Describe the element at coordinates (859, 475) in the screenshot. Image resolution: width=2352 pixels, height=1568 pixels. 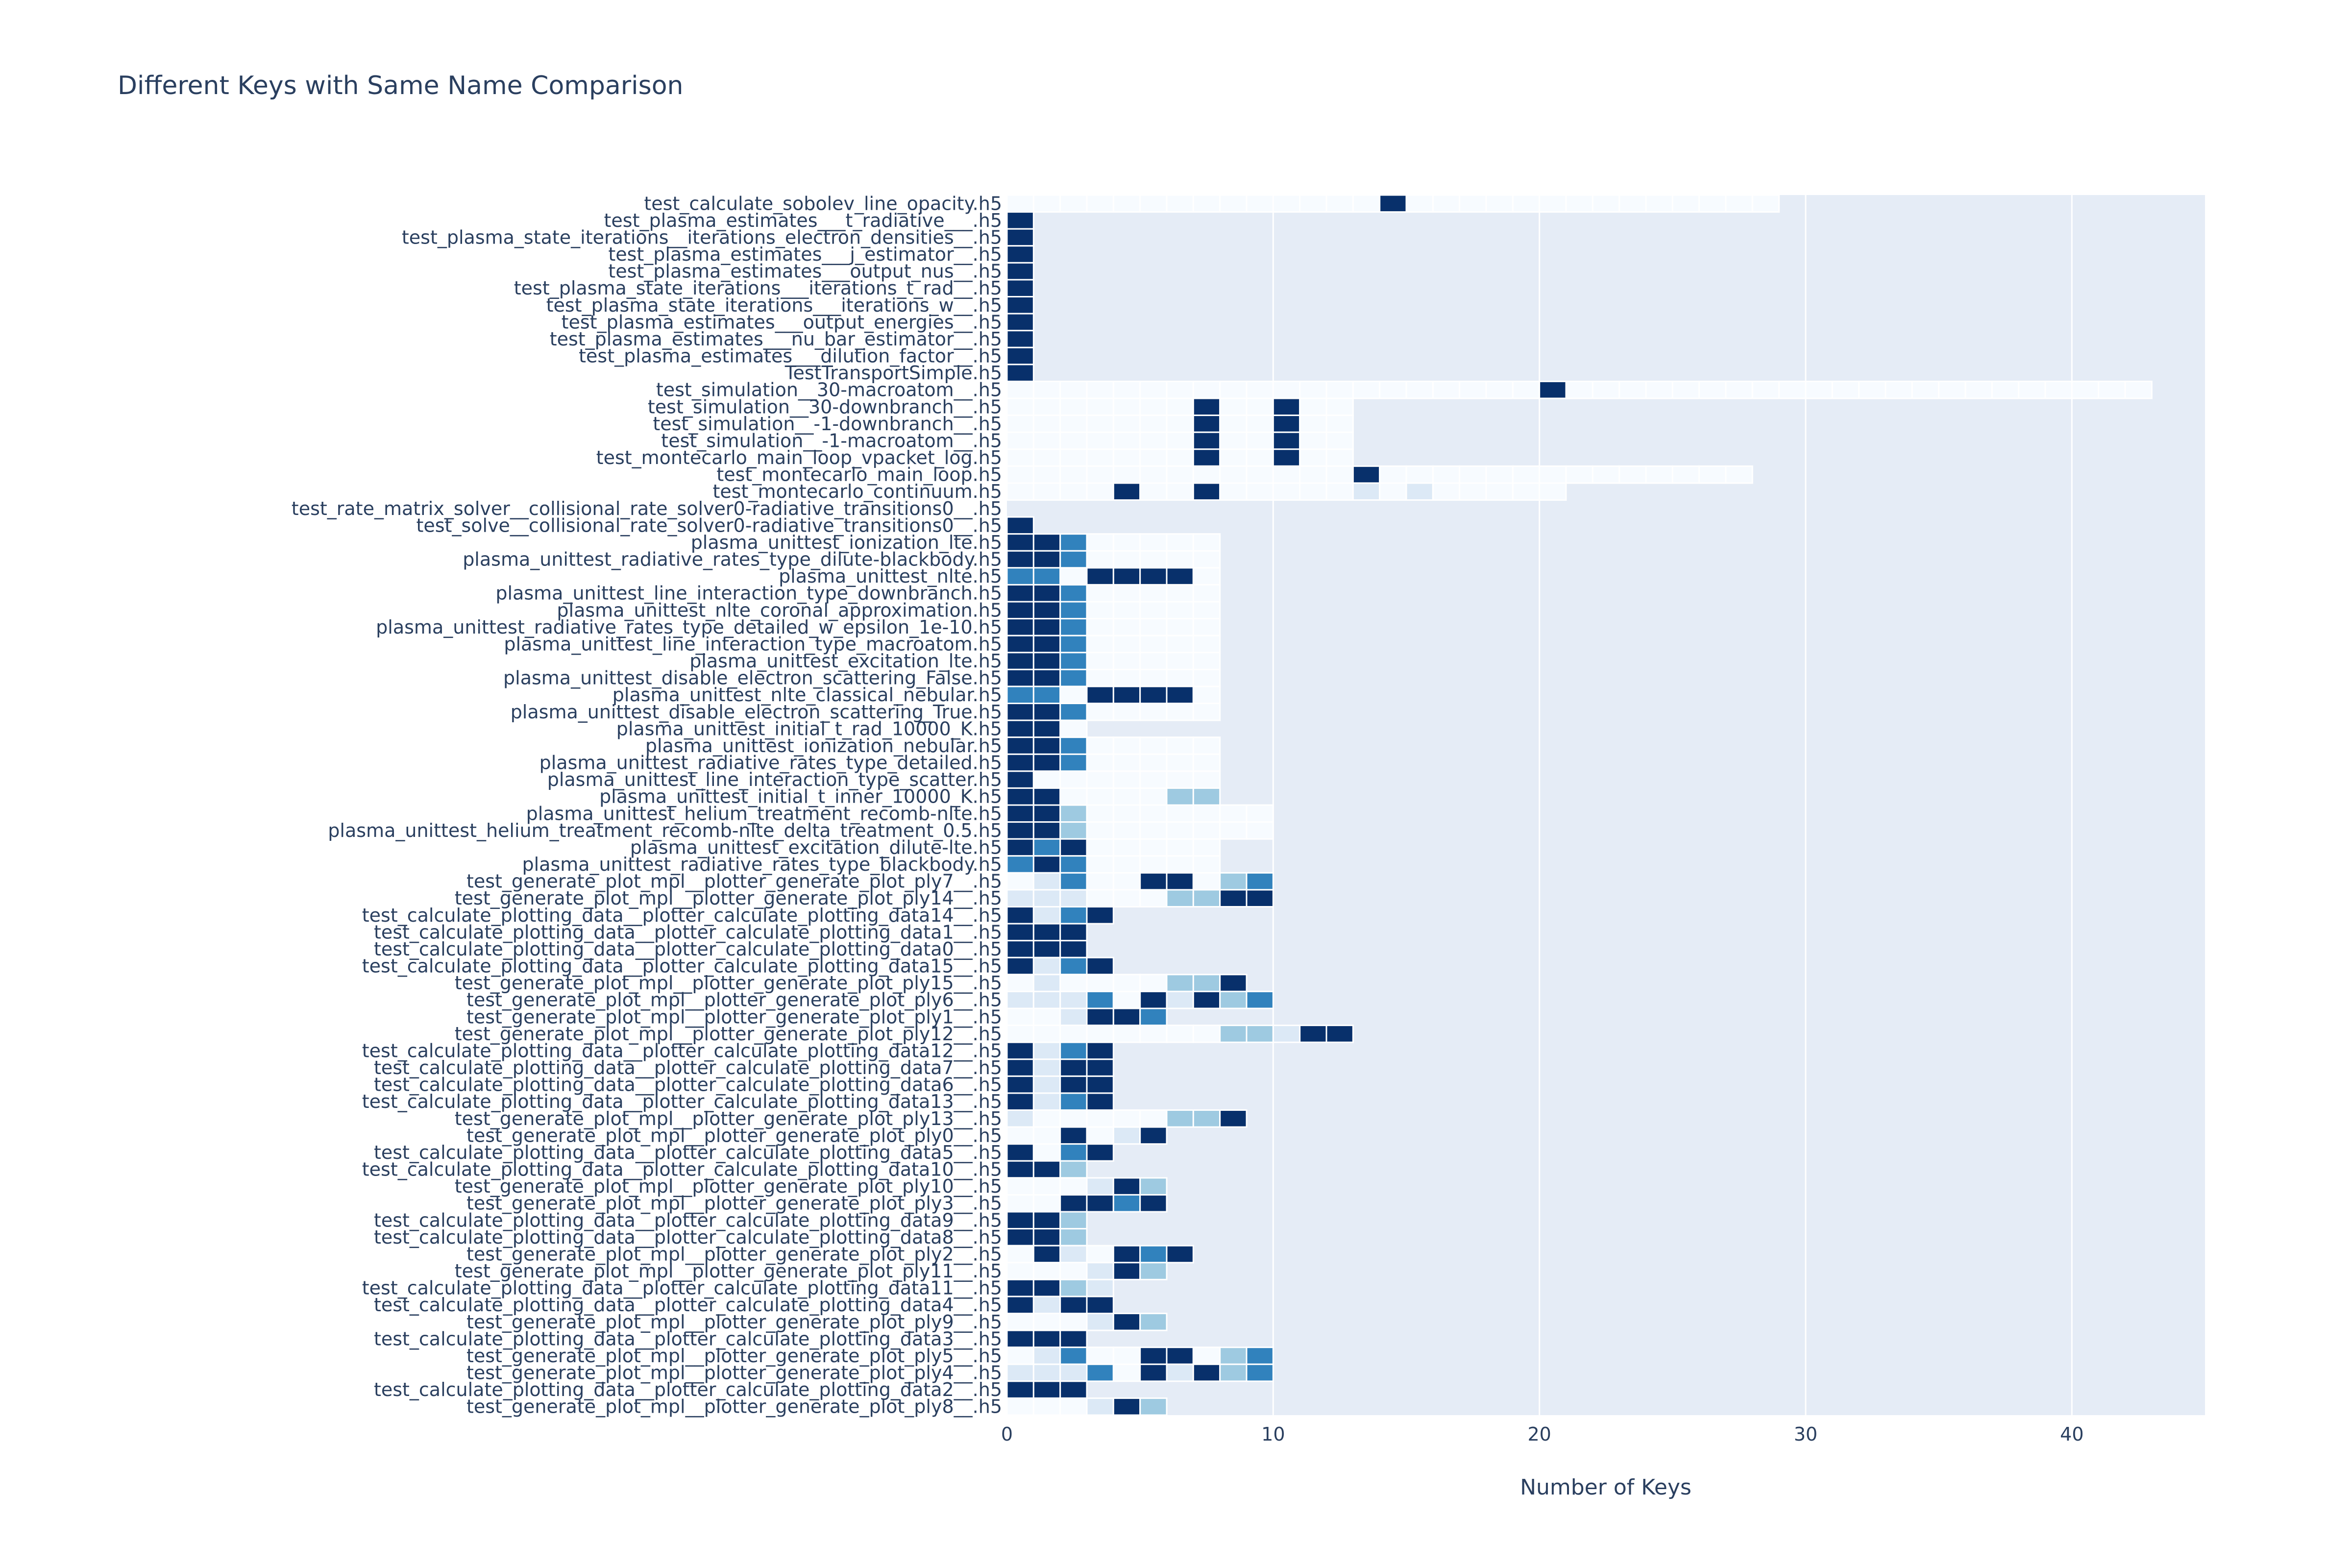
I see `y-axis-label: test_montecarlo_main_loop.h5` at that location.